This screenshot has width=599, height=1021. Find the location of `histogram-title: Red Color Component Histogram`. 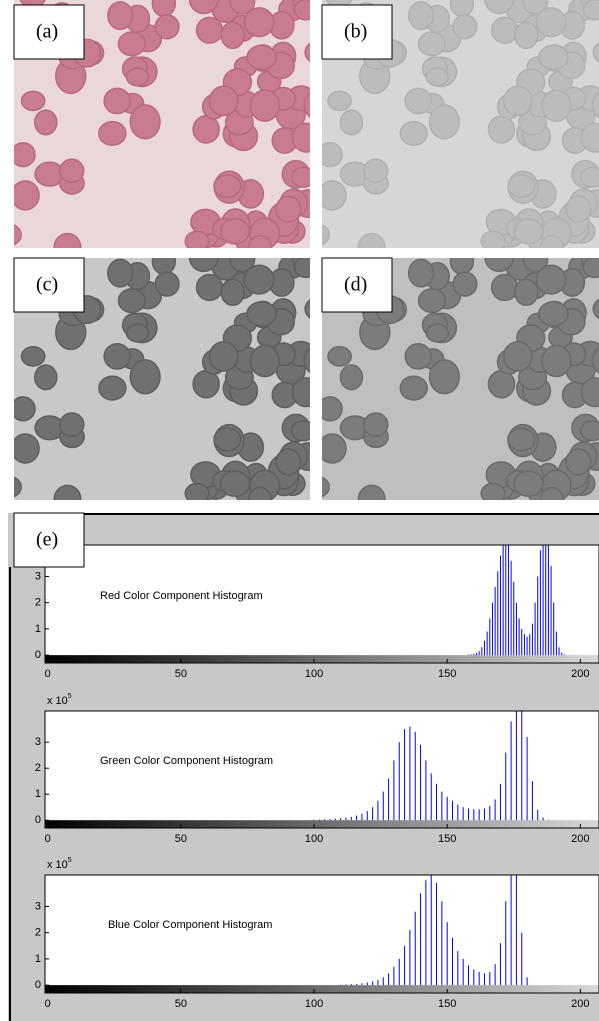

histogram-title: Red Color Component Histogram is located at coordinates (181, 596).